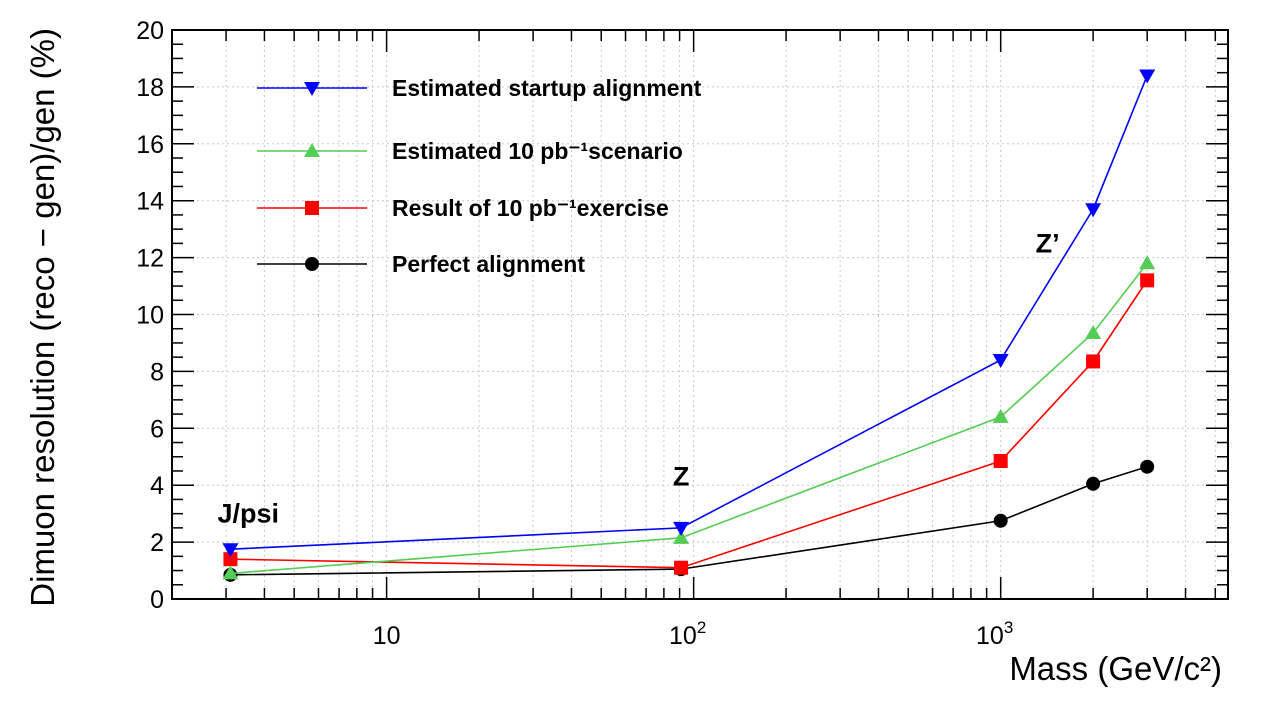 This screenshot has height=717, width=1262. I want to click on x-tick-label: 10², so click(687, 634).